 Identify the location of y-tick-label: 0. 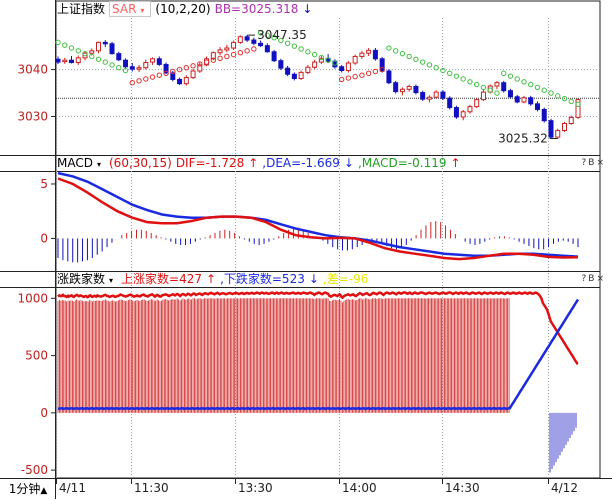
(44, 413).